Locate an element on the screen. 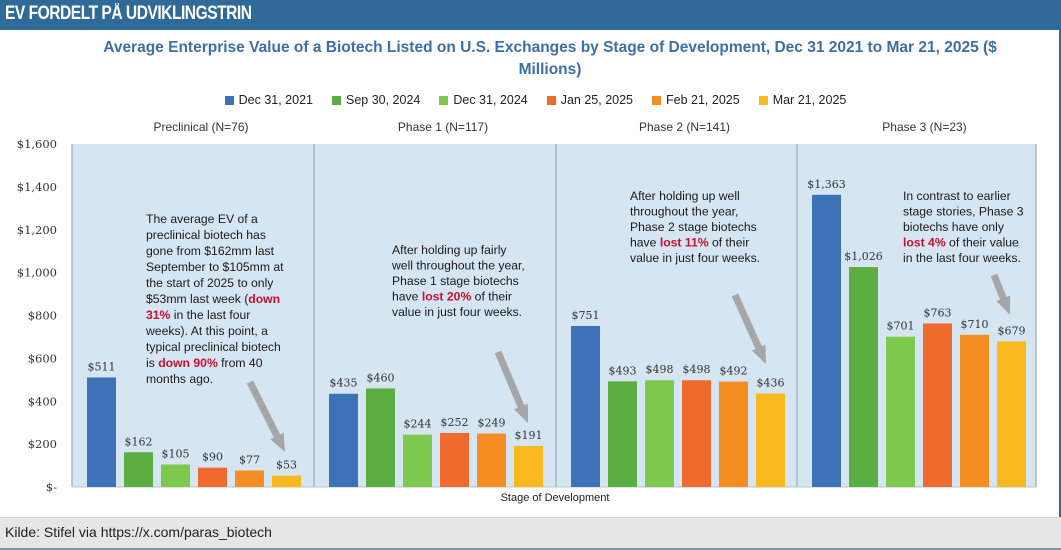  annotation-line: stage stories, Phase 3 is located at coordinates (963, 212).